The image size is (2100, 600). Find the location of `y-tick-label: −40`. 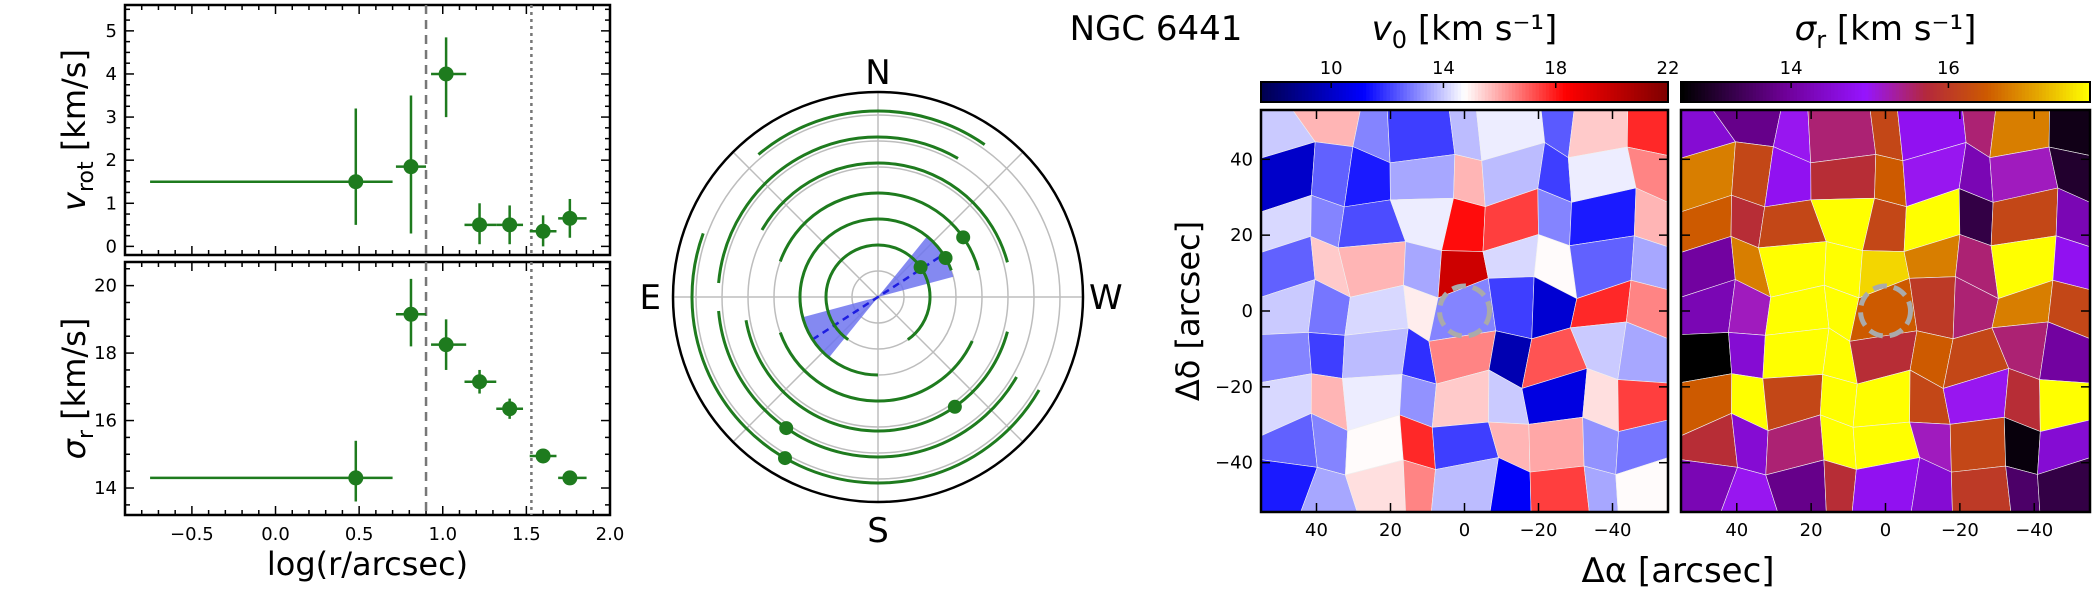

y-tick-label: −40 is located at coordinates (1234, 463).